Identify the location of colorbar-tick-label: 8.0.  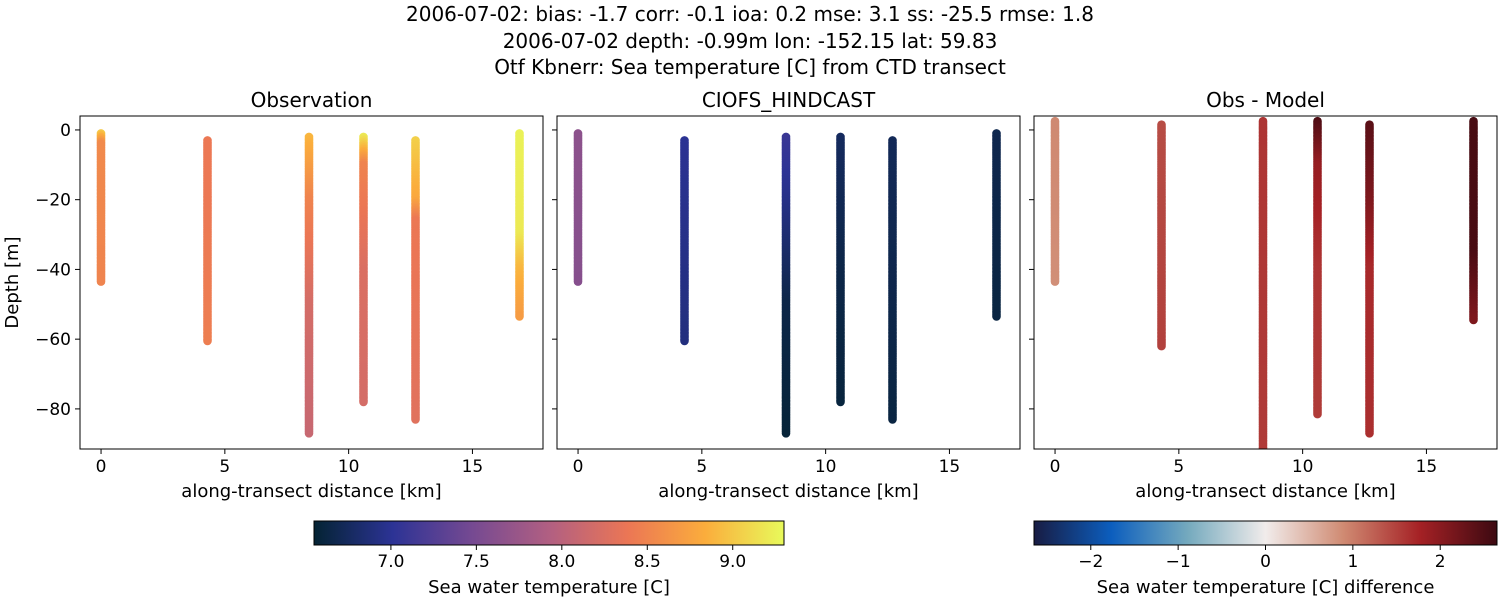
(561, 562).